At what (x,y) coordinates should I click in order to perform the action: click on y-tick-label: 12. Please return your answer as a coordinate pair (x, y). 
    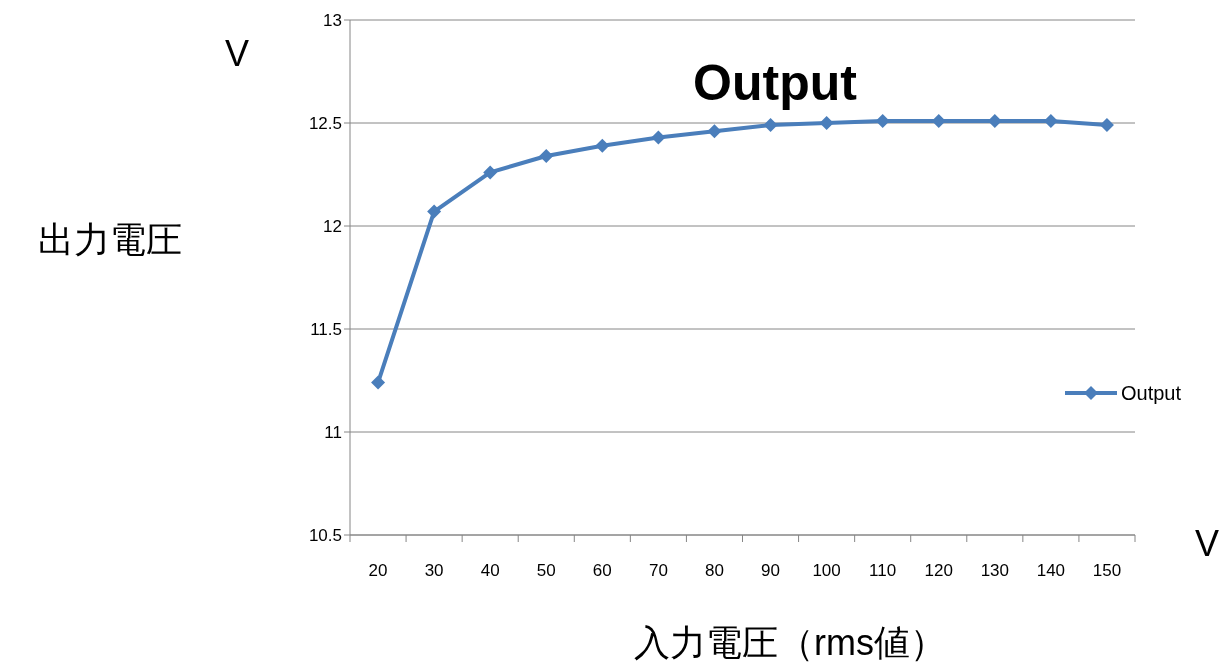
    Looking at the image, I should click on (332, 226).